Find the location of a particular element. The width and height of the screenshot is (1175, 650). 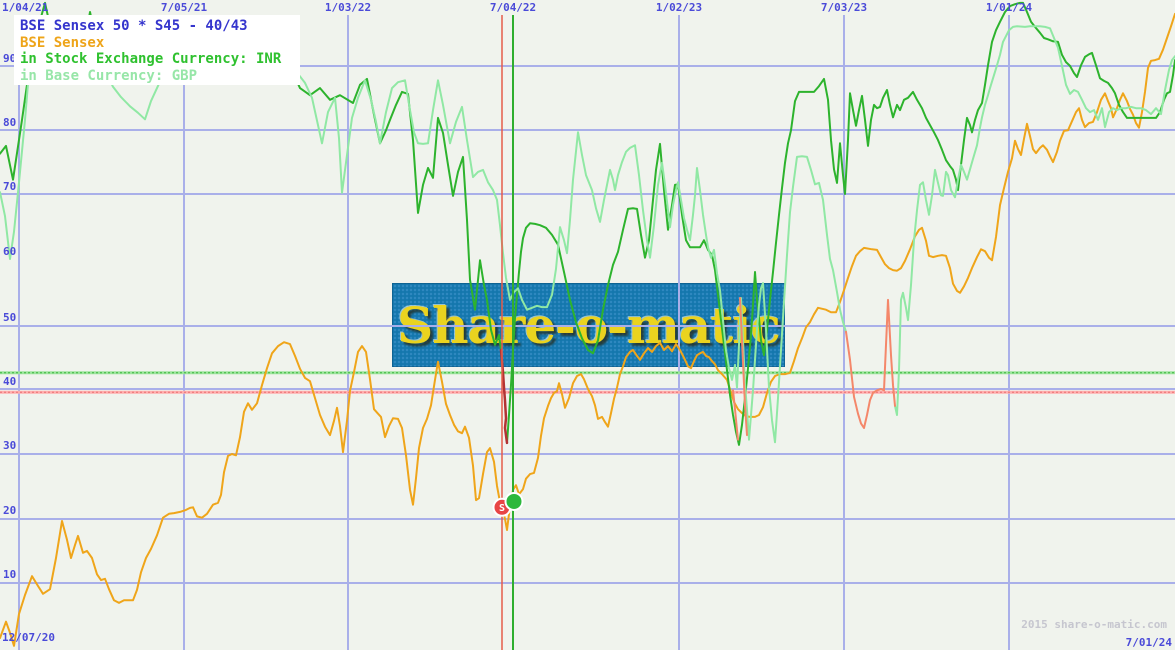

x-axis-label: 1/01/24 is located at coordinates (1009, 7).